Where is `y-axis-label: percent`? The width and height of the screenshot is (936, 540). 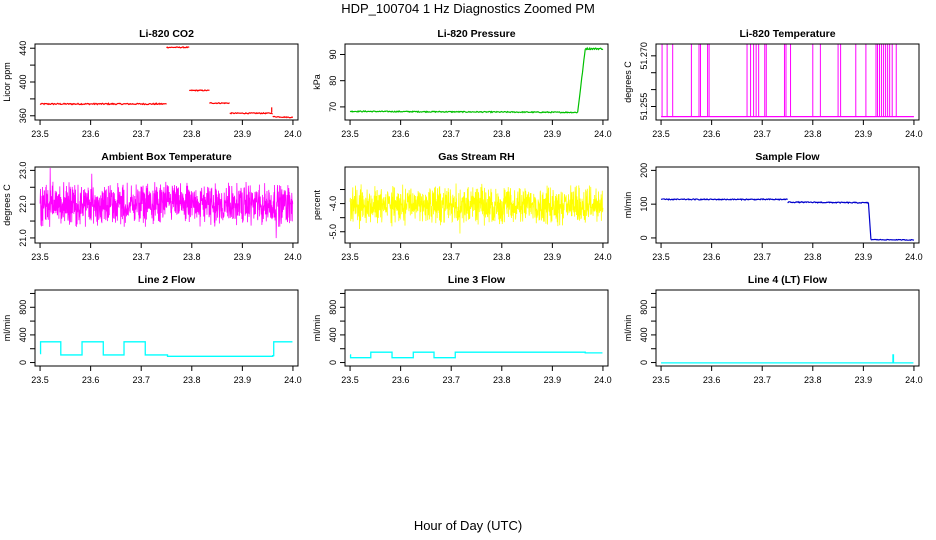 y-axis-label: percent is located at coordinates (317, 204).